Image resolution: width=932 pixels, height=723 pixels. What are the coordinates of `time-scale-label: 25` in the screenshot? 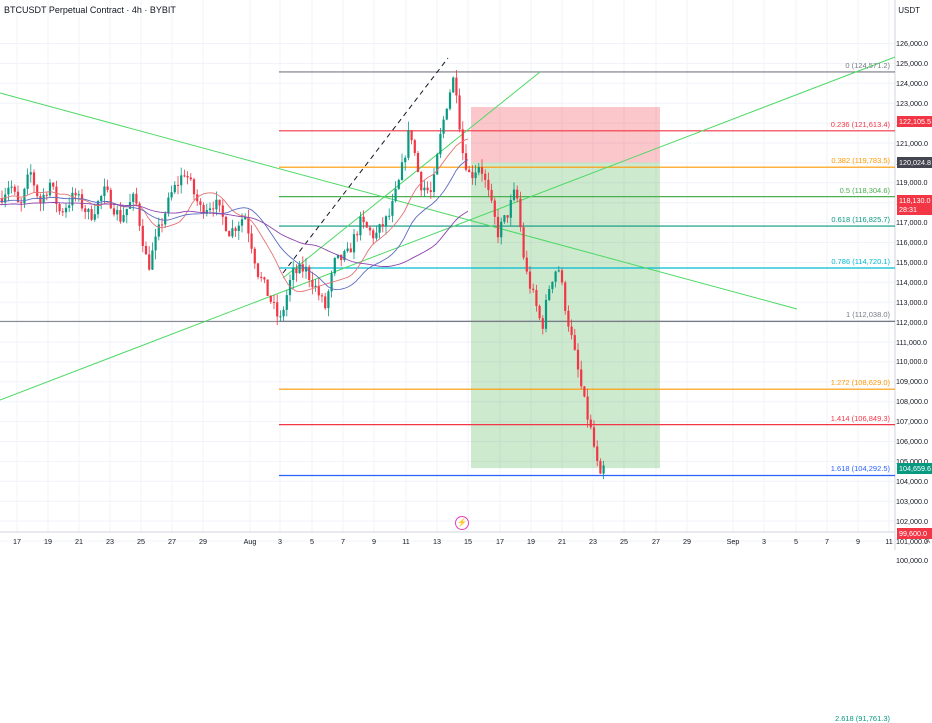 It's located at (141, 541).